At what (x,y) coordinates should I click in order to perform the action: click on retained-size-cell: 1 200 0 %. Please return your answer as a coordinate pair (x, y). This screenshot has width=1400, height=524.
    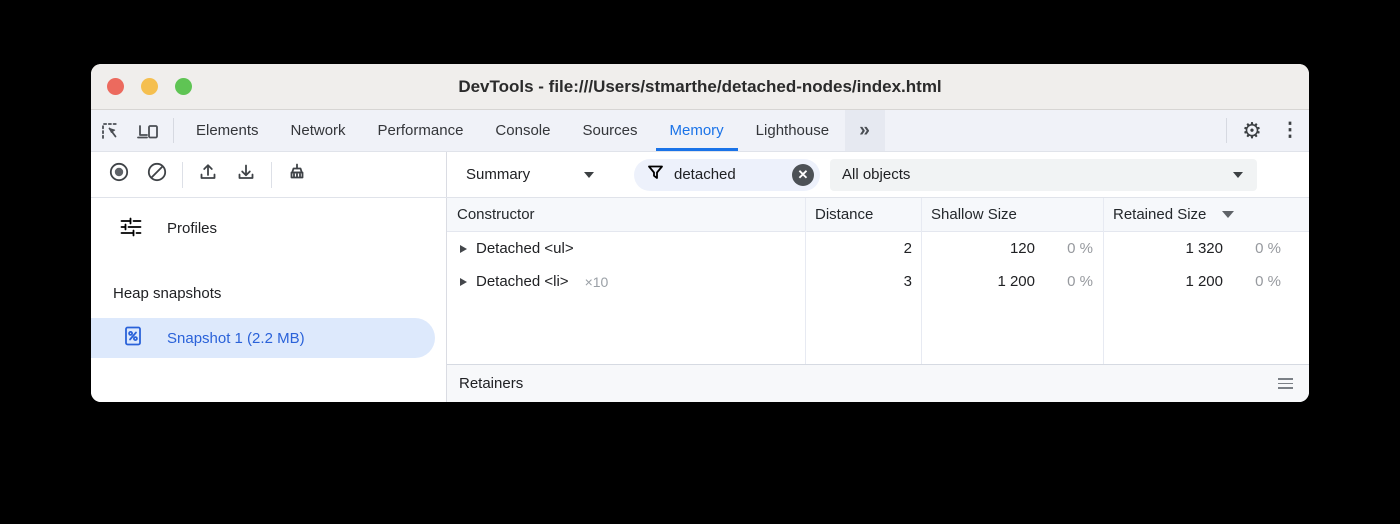
    Looking at the image, I should click on (1233, 281).